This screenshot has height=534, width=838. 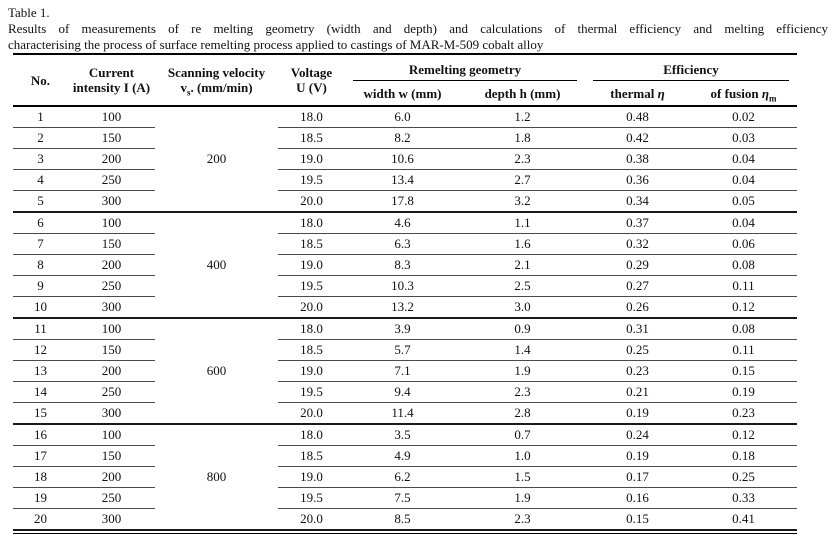 What do you see at coordinates (744, 138) in the screenshot?
I see `cell-fusion: 0.03` at bounding box center [744, 138].